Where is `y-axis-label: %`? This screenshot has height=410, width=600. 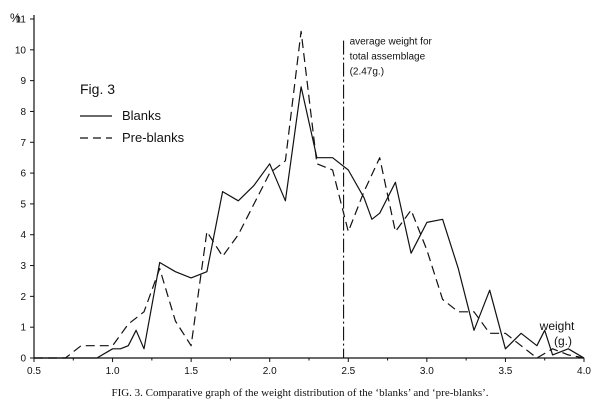
y-axis-label: % is located at coordinates (15, 18).